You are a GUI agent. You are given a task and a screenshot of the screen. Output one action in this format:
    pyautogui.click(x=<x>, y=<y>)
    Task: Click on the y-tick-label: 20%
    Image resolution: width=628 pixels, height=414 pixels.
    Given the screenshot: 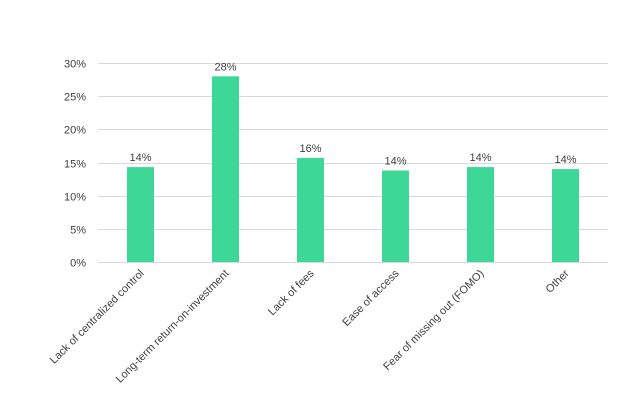 What is the action you would take?
    pyautogui.click(x=75, y=131)
    